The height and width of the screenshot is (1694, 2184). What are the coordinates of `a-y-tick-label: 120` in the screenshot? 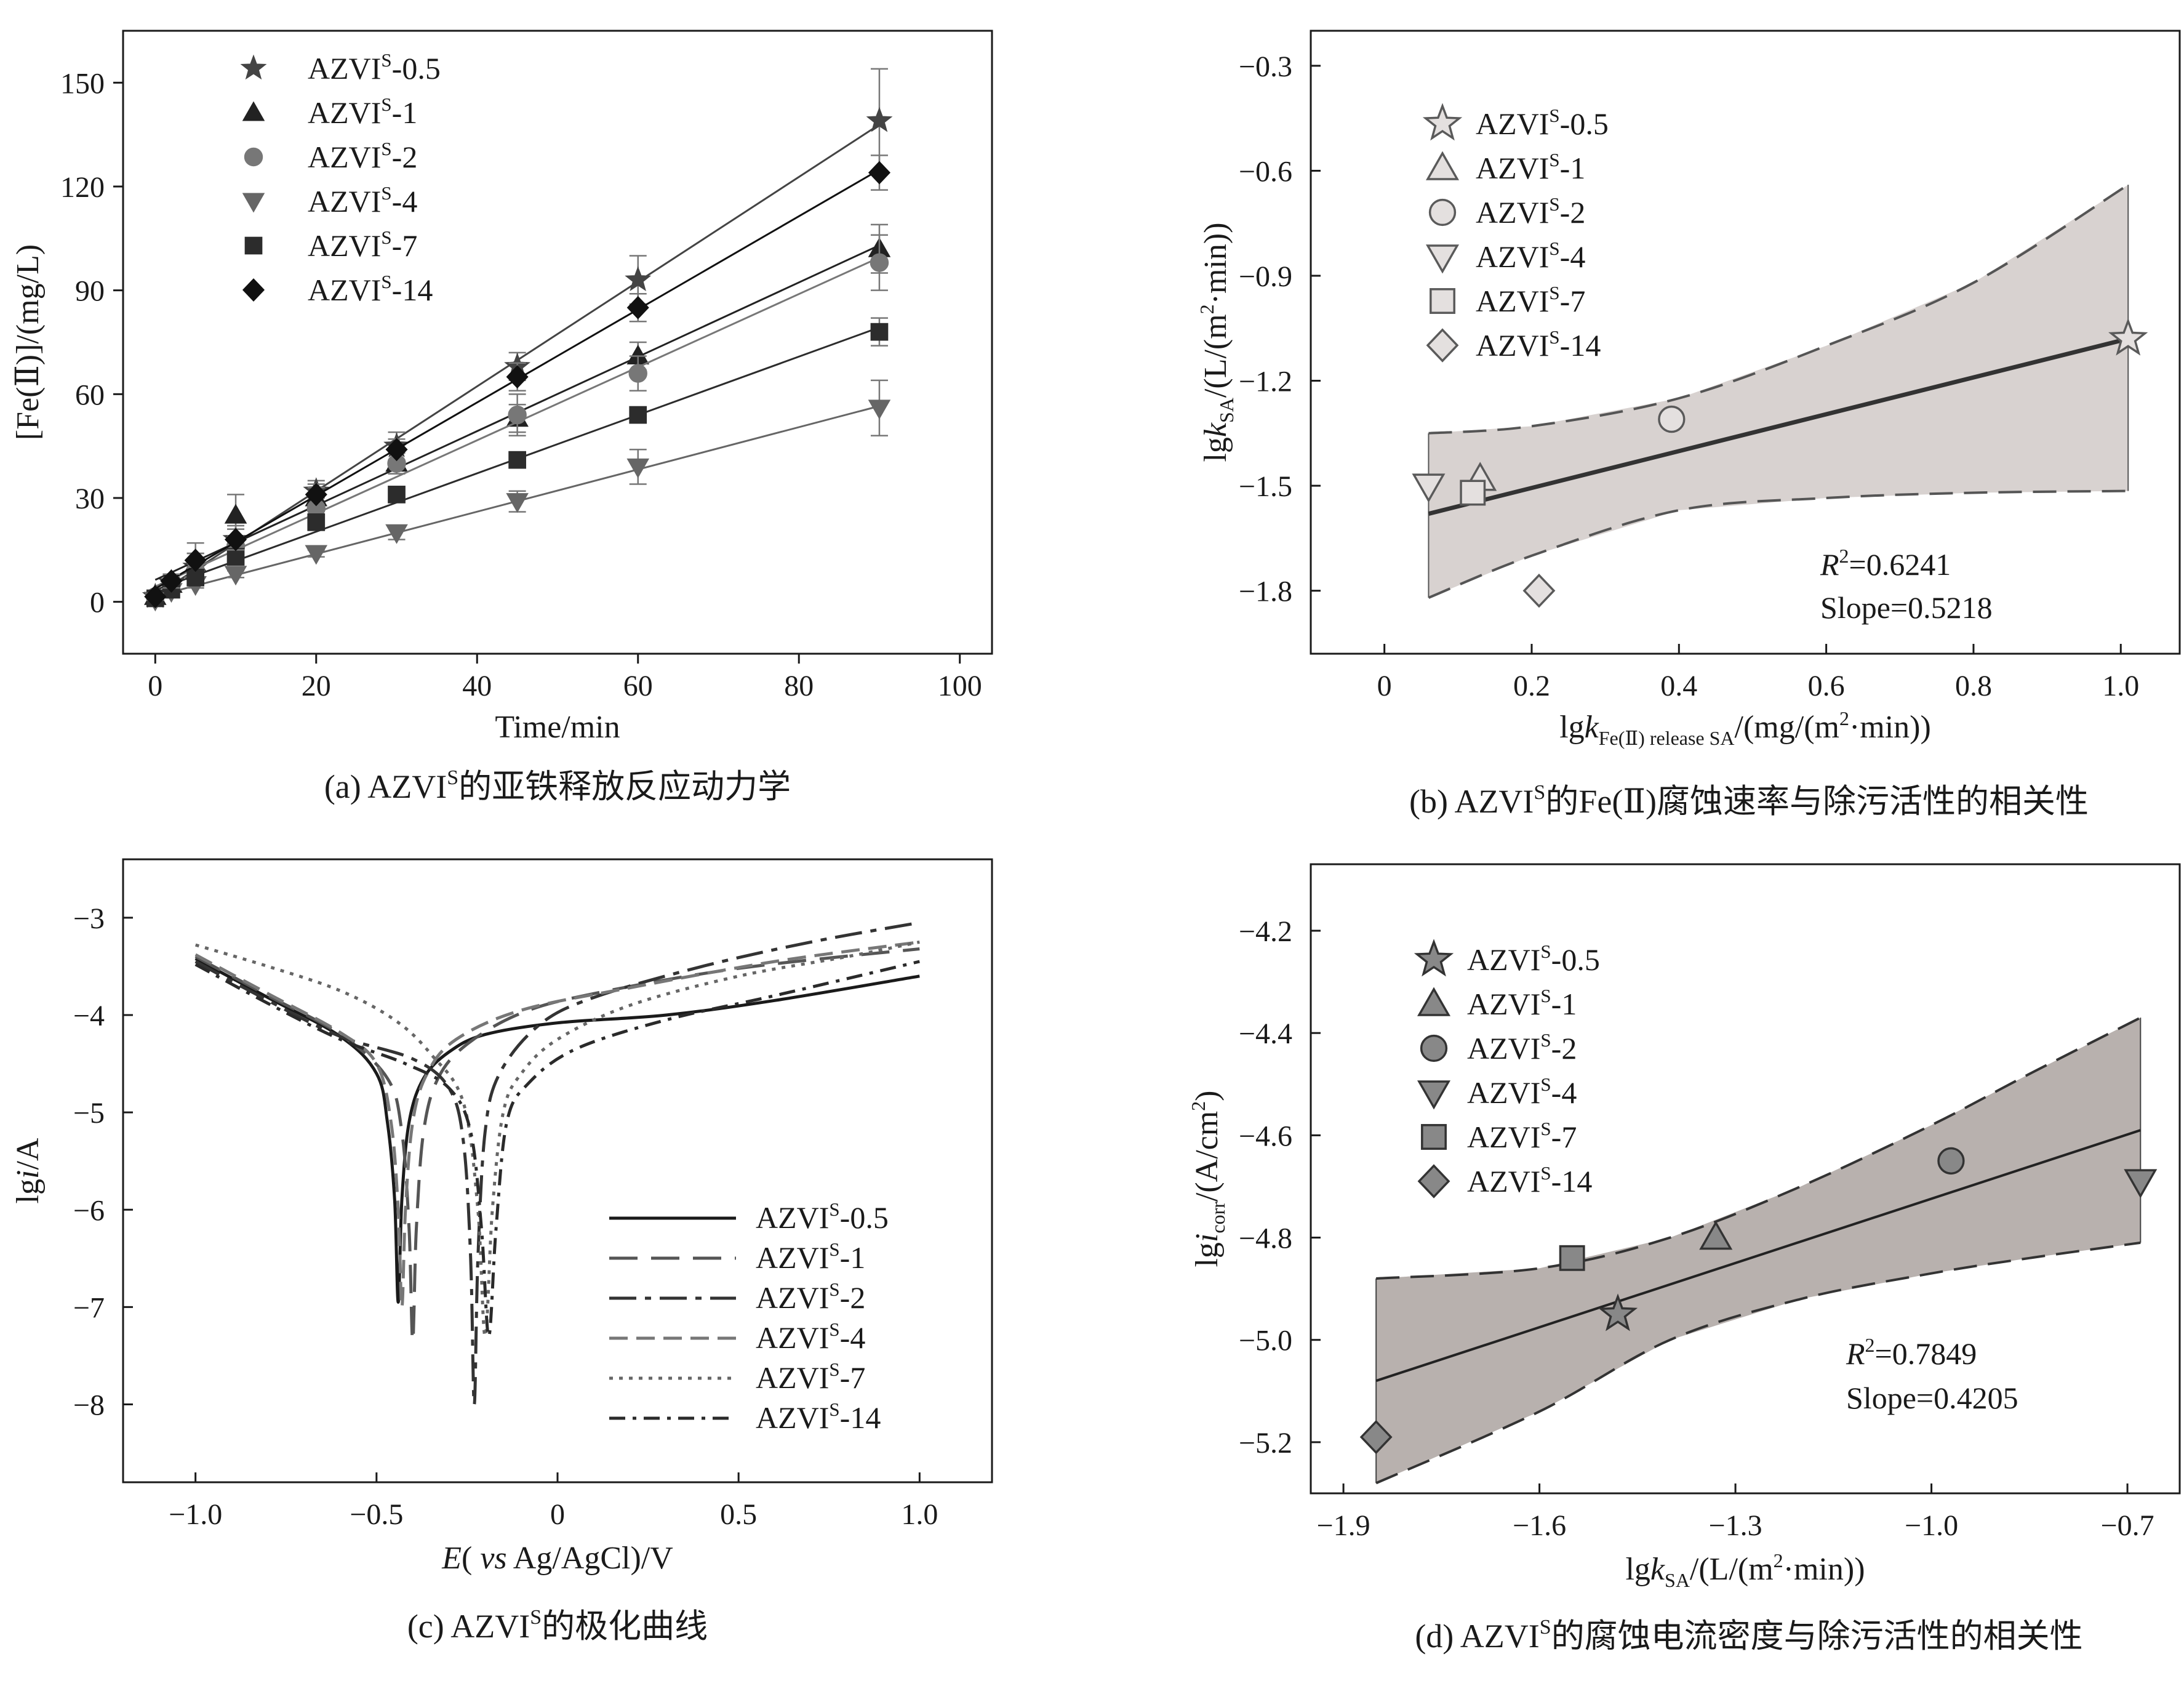 It's located at (82, 187).